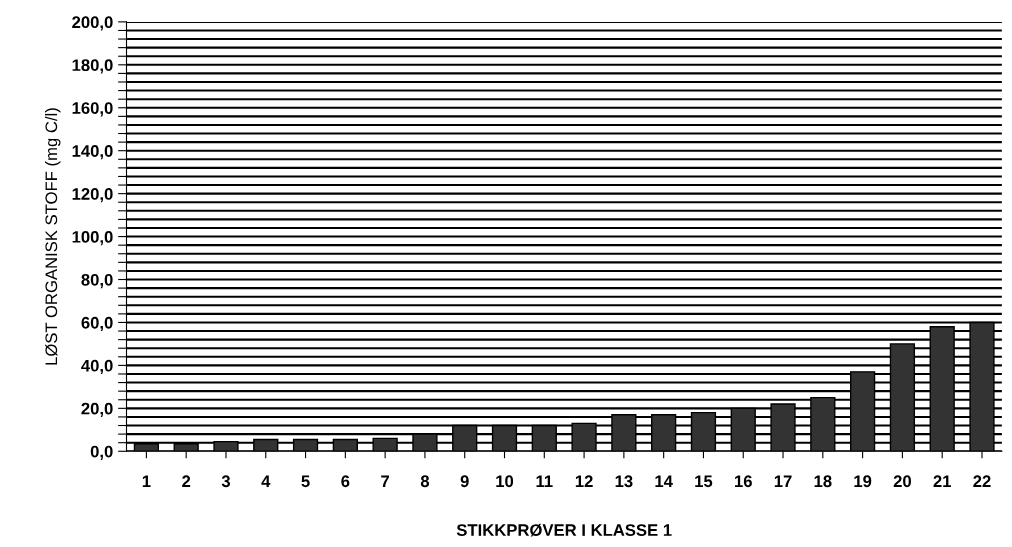 The height and width of the screenshot is (547, 1012). What do you see at coordinates (982, 481) in the screenshot?
I see `x-tick-label: 22` at bounding box center [982, 481].